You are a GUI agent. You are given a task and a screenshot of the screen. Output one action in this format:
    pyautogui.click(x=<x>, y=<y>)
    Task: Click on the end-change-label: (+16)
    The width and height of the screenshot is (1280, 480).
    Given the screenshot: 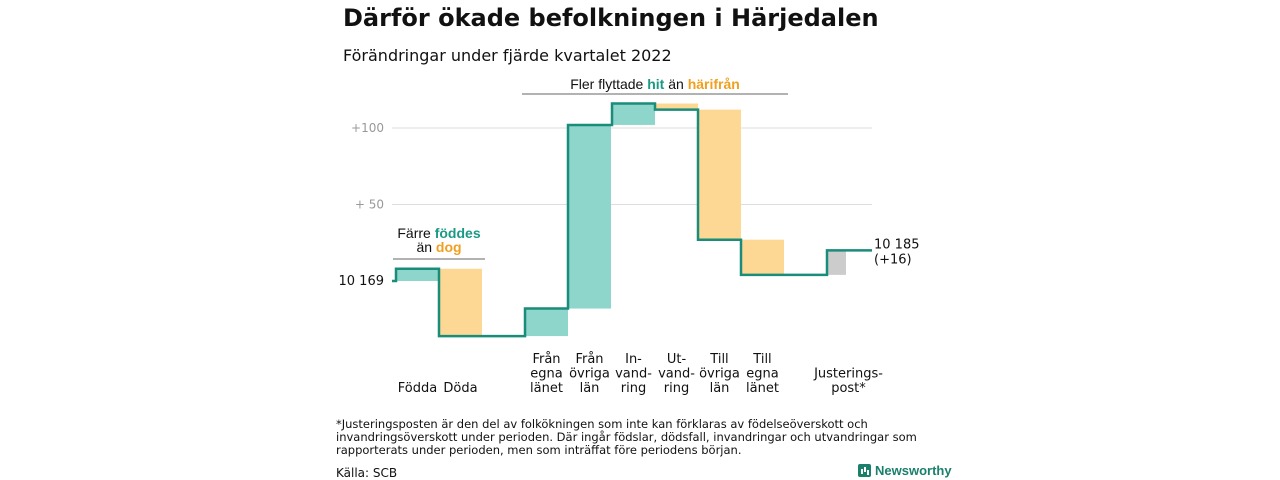 What is the action you would take?
    pyautogui.click(x=893, y=259)
    